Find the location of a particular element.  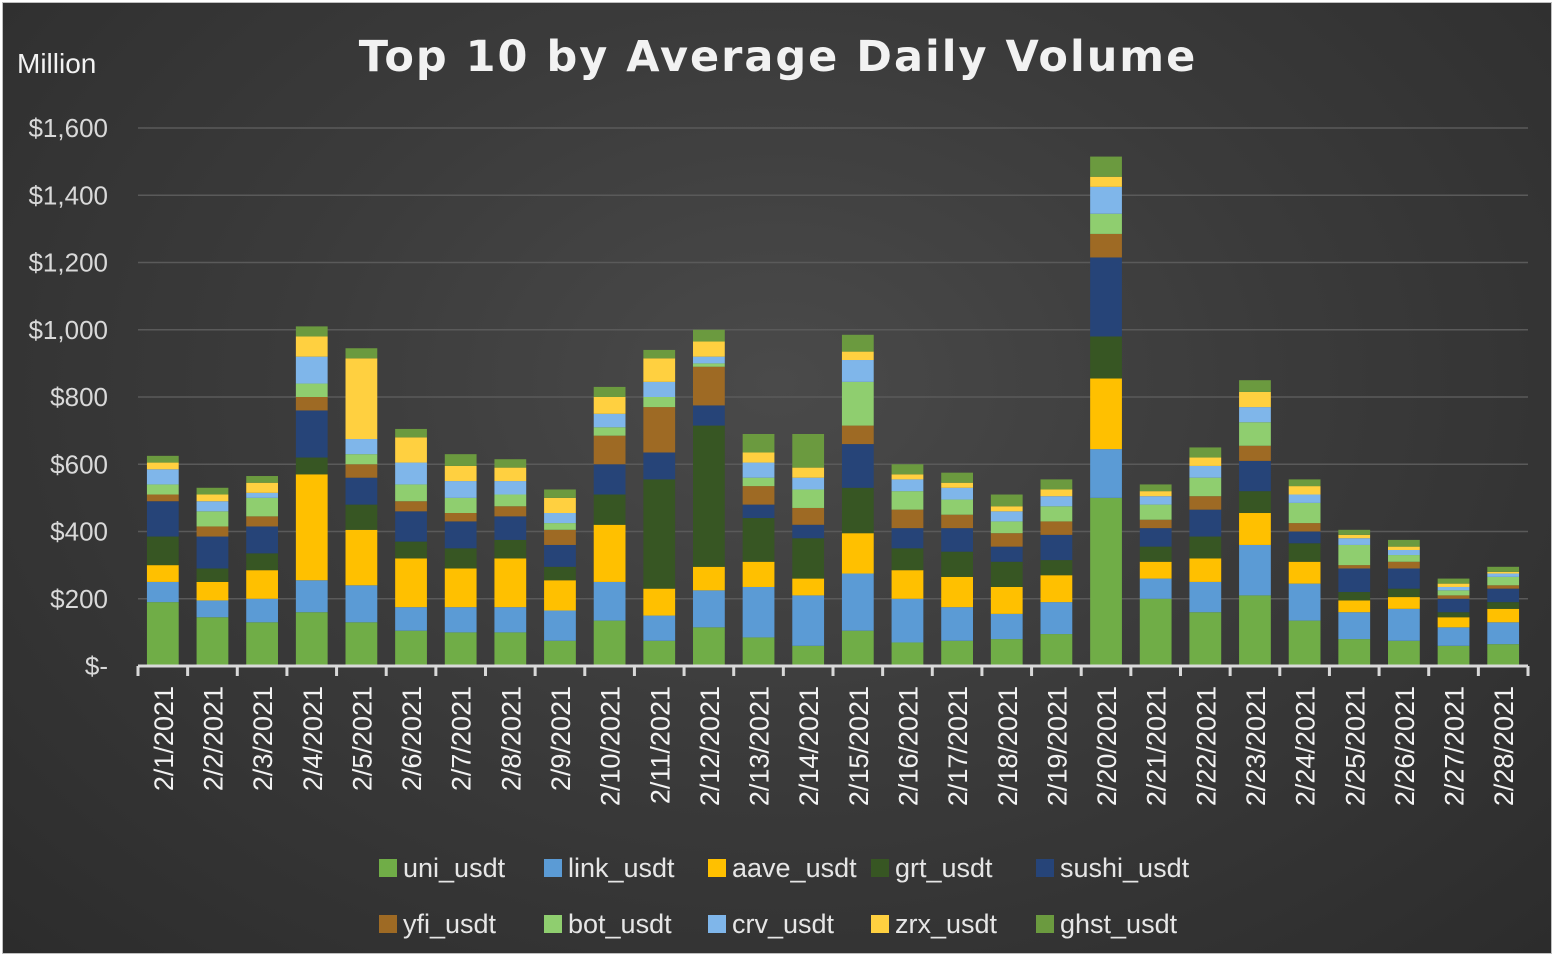

legend-item-link_usdt: link_usdt is located at coordinates (609, 868).